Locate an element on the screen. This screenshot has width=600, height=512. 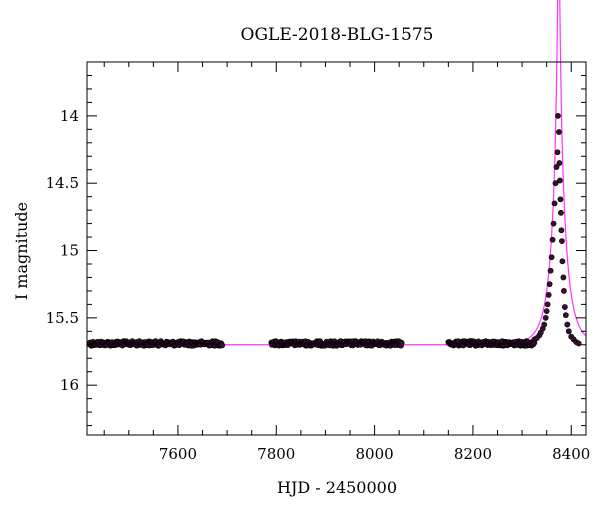
y-axis-label: I magnitude is located at coordinates (21, 251).